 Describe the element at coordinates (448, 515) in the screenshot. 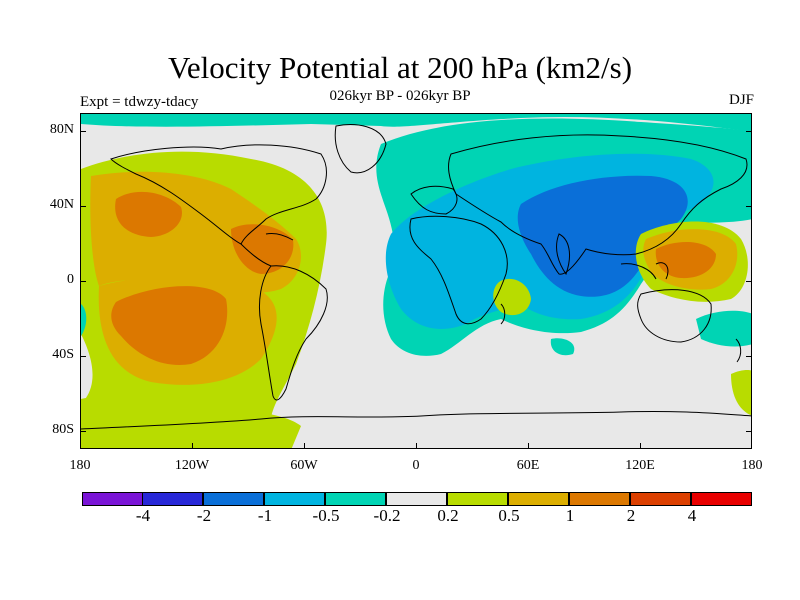

I see `colorbar-label: 0.2` at that location.